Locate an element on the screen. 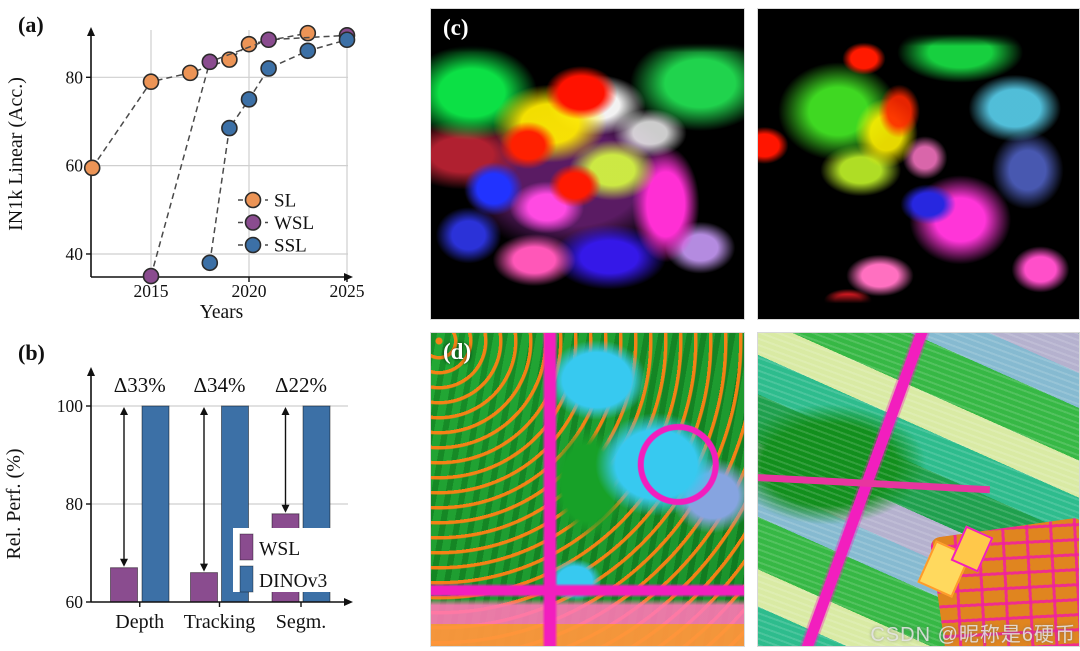  bar-legend: WSL DINOv3 is located at coordinates (289, 560).